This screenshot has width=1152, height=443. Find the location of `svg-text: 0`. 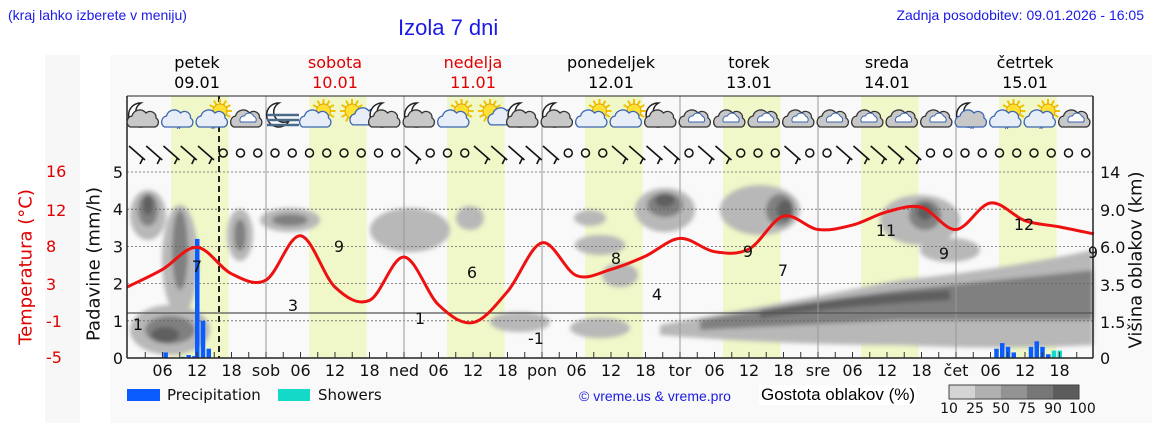

svg-text: 0 is located at coordinates (1105, 358).